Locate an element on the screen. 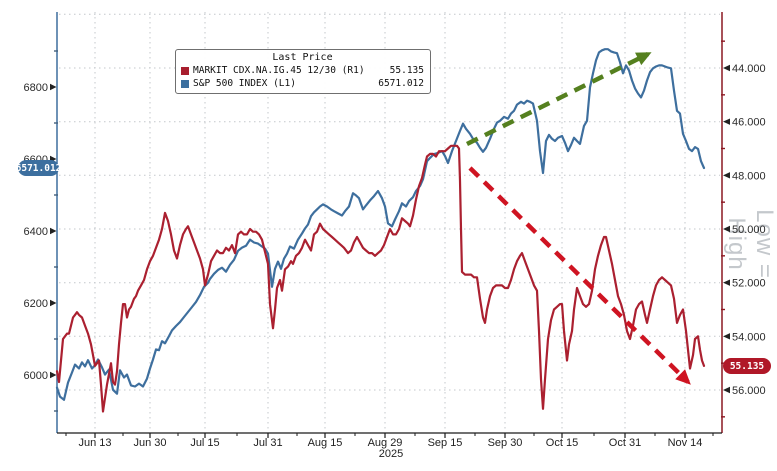 This screenshot has height=471, width=777. left-axis-label: 6400 is located at coordinates (36, 232).